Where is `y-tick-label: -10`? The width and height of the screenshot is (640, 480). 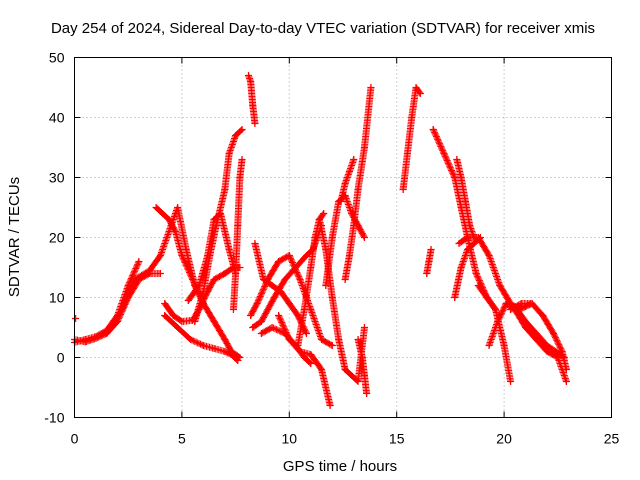
y-tick-label: -10 is located at coordinates (54, 418).